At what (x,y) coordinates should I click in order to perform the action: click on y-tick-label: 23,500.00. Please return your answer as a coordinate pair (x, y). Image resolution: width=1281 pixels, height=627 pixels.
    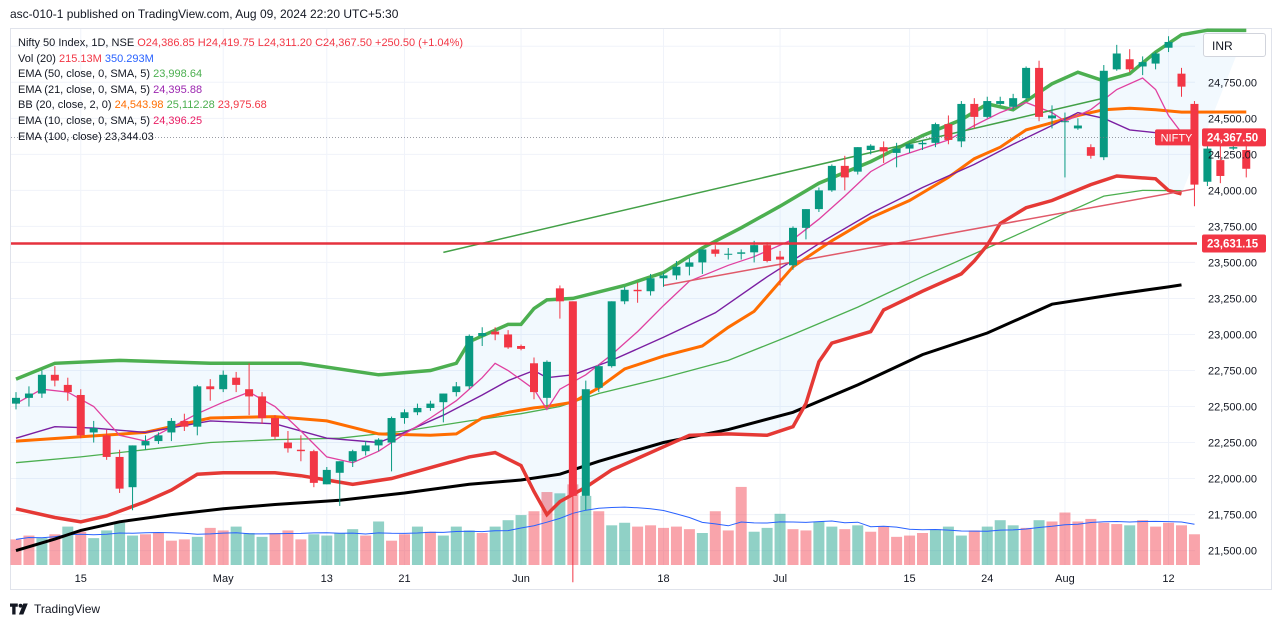
    Looking at the image, I should click on (1232, 263).